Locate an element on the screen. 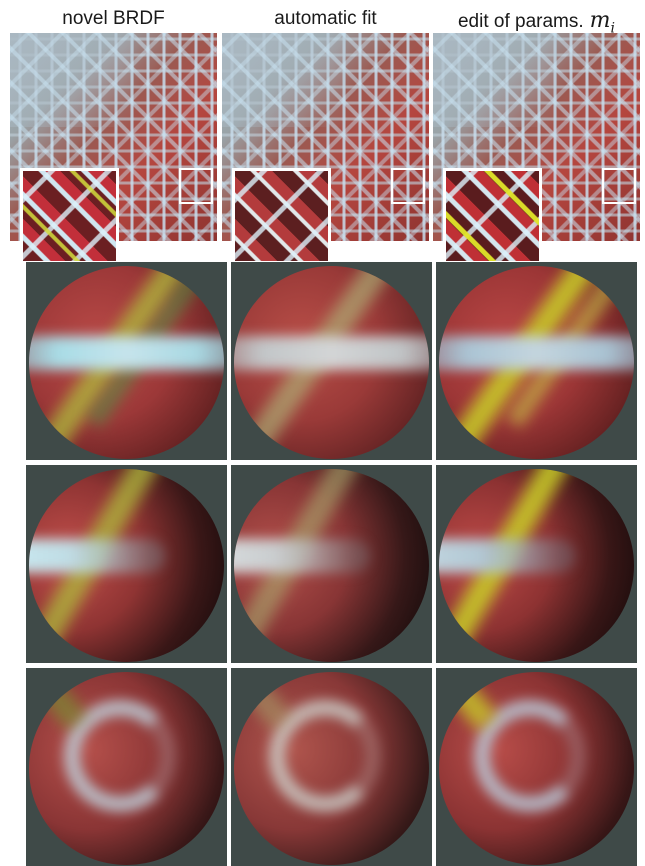 The image size is (645, 866). sphere-frontal-edited-params is located at coordinates (536, 361).